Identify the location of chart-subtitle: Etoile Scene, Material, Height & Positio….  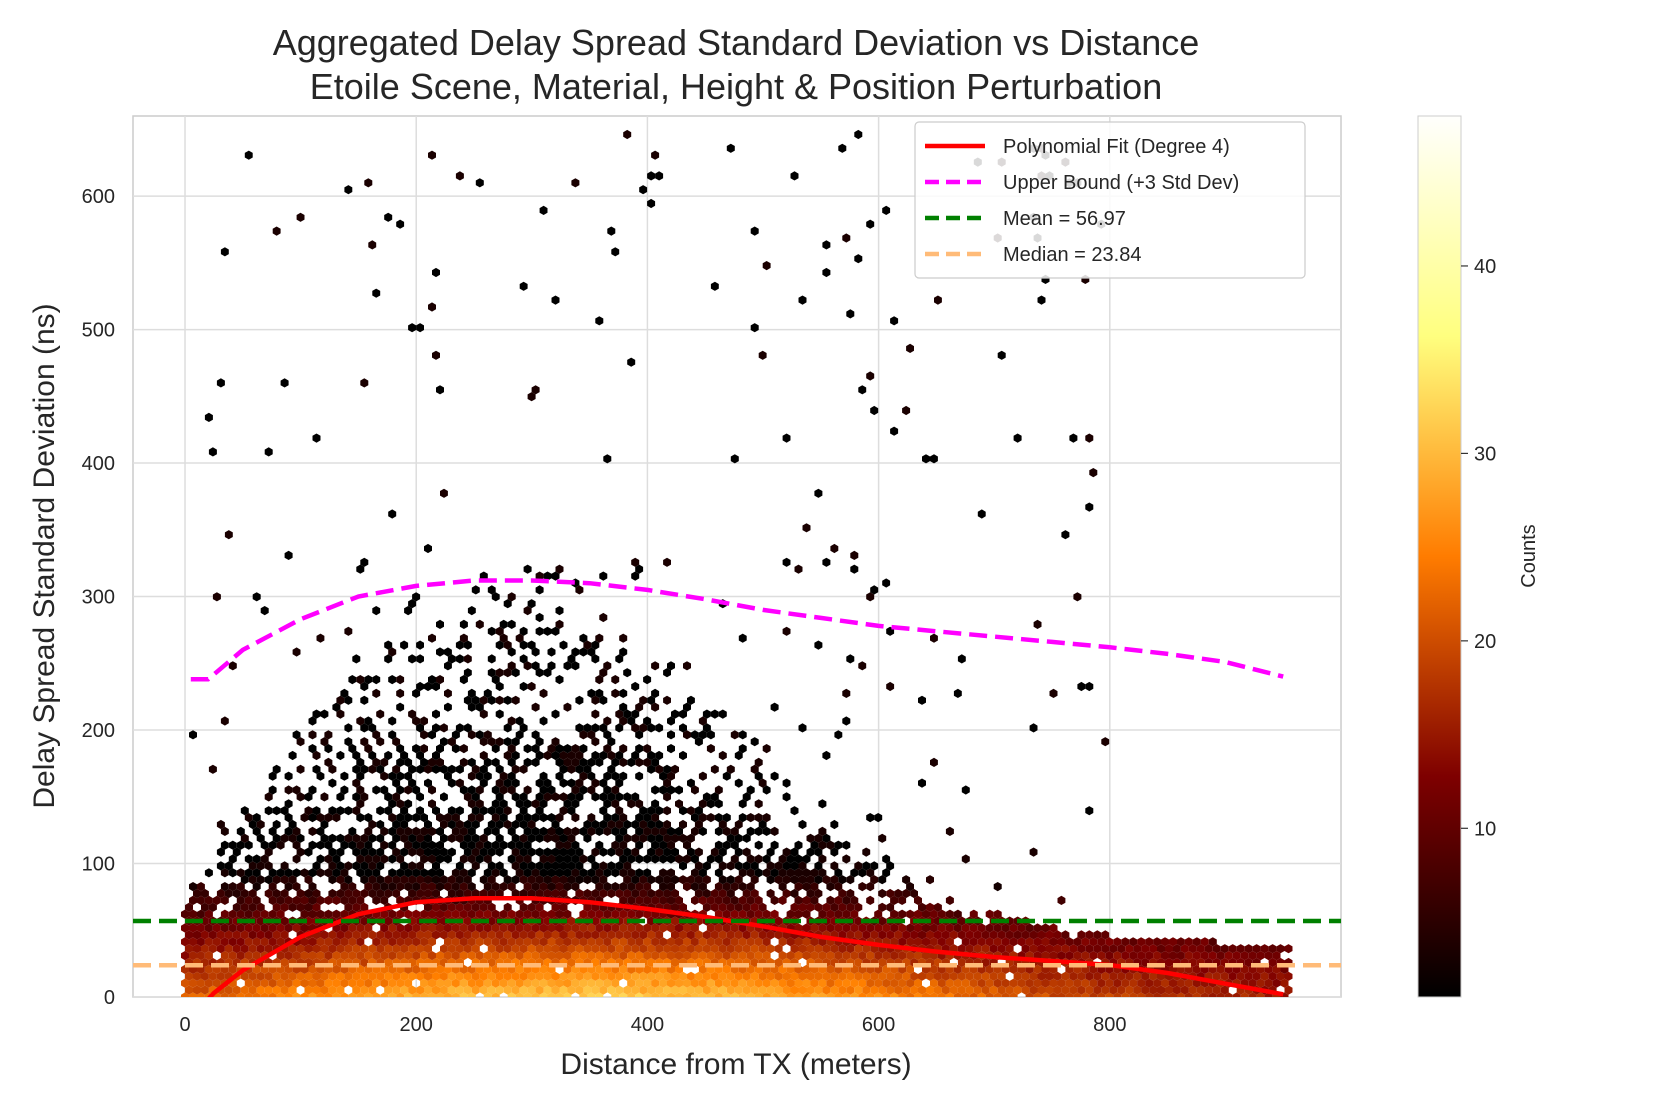
(736, 86).